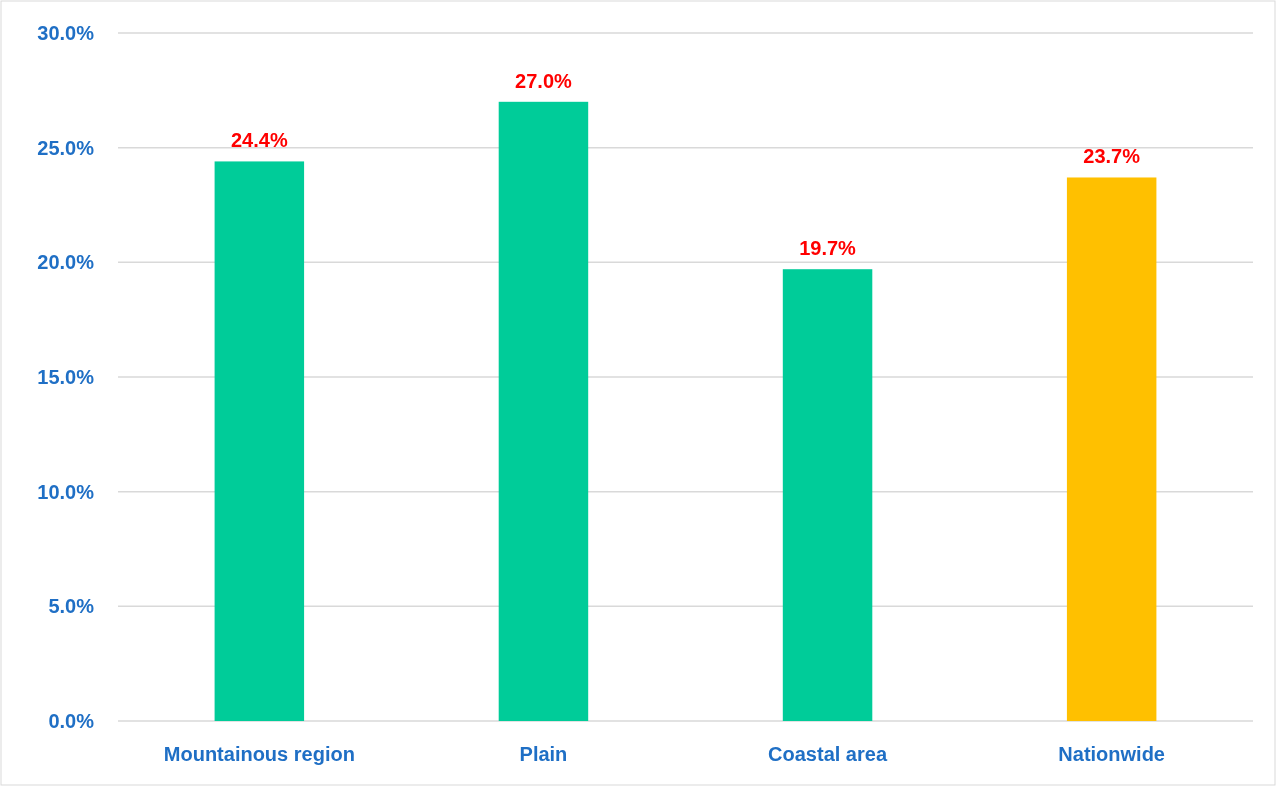 This screenshot has height=788, width=1276. I want to click on data-label: 23.7%, so click(1112, 156).